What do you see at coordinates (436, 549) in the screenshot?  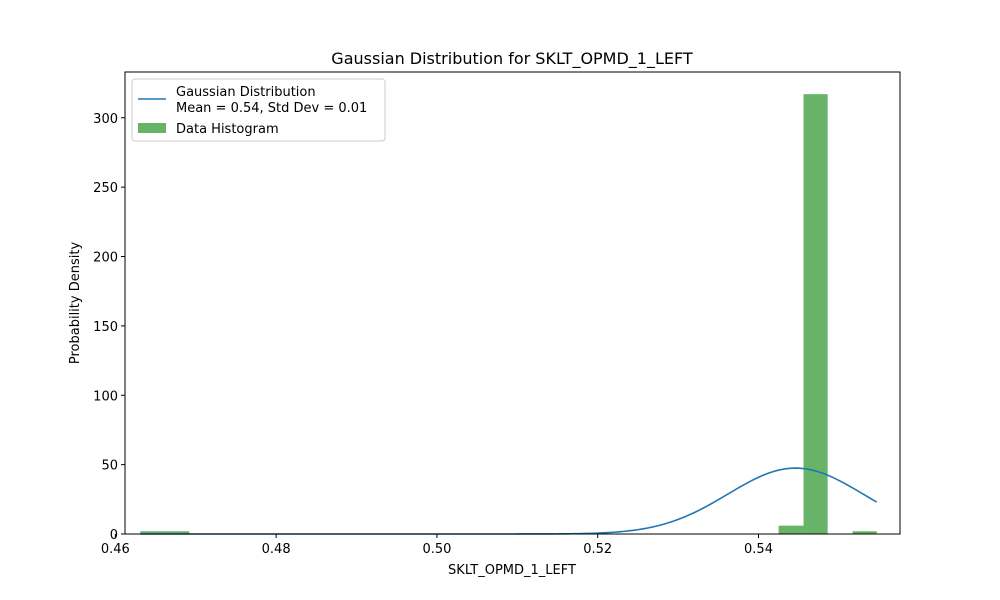 I see `x-tick-label: 0.50` at bounding box center [436, 549].